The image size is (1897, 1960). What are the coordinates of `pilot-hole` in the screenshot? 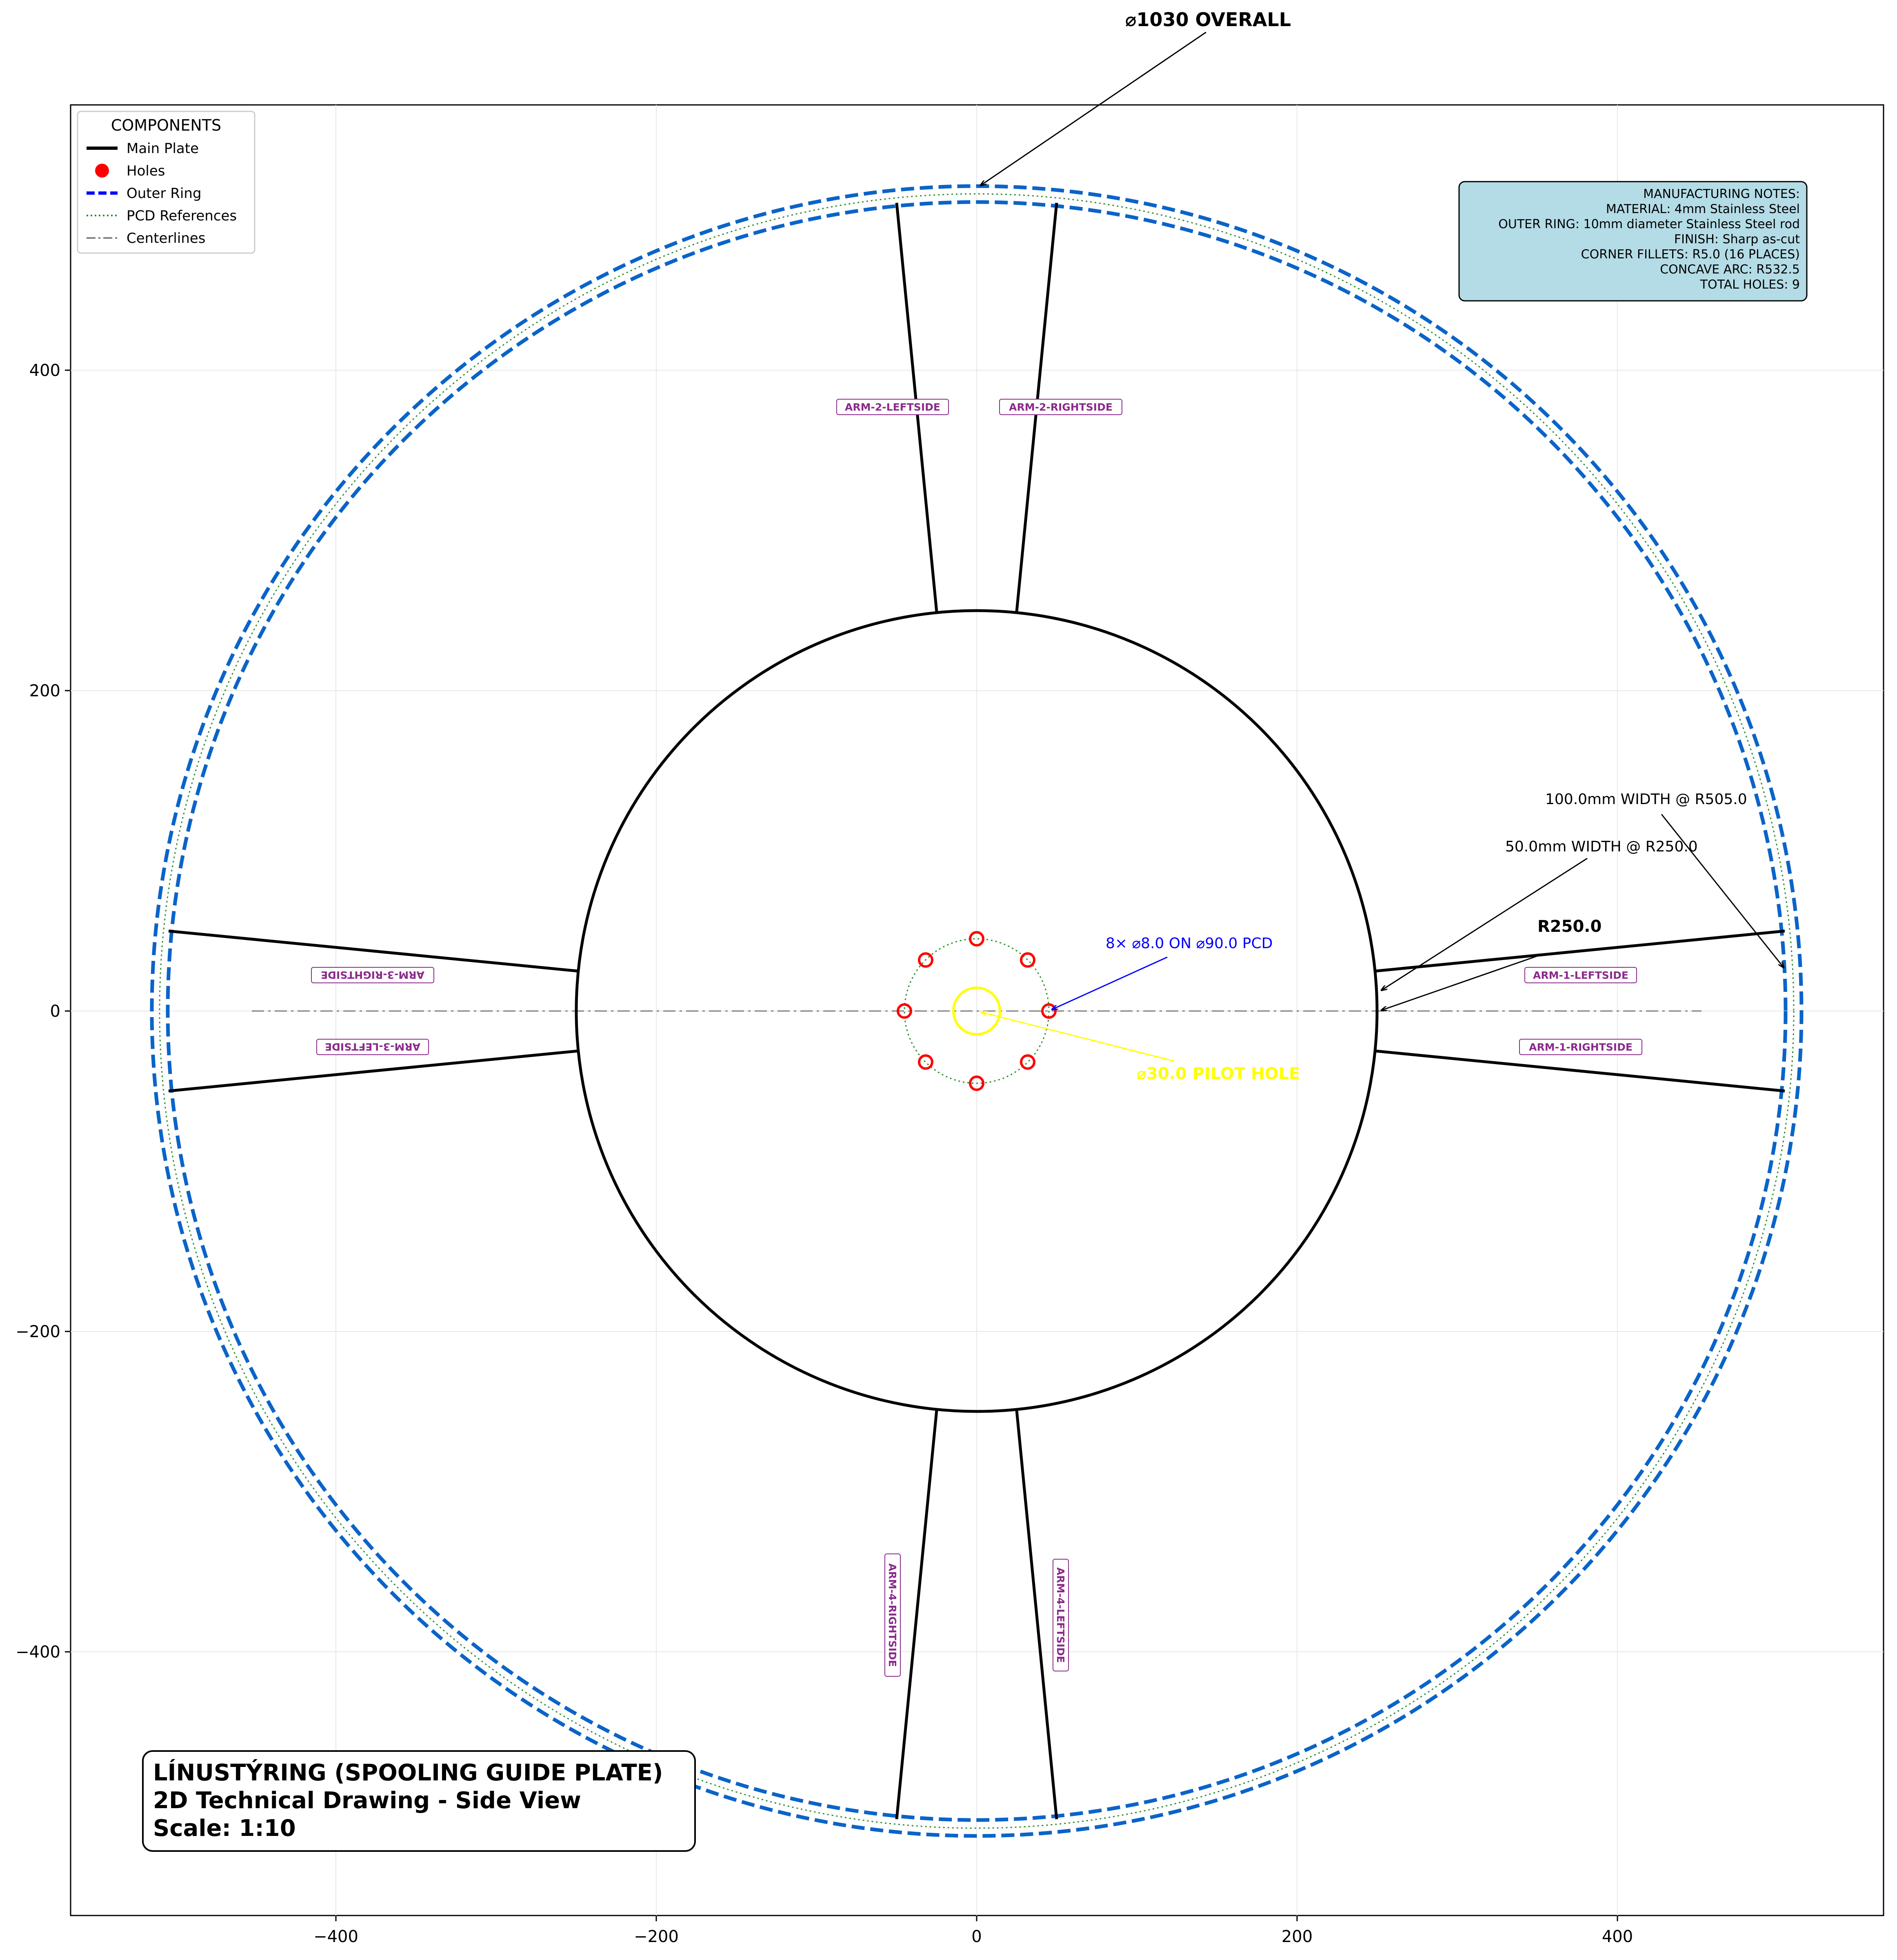 It's located at (976, 1012).